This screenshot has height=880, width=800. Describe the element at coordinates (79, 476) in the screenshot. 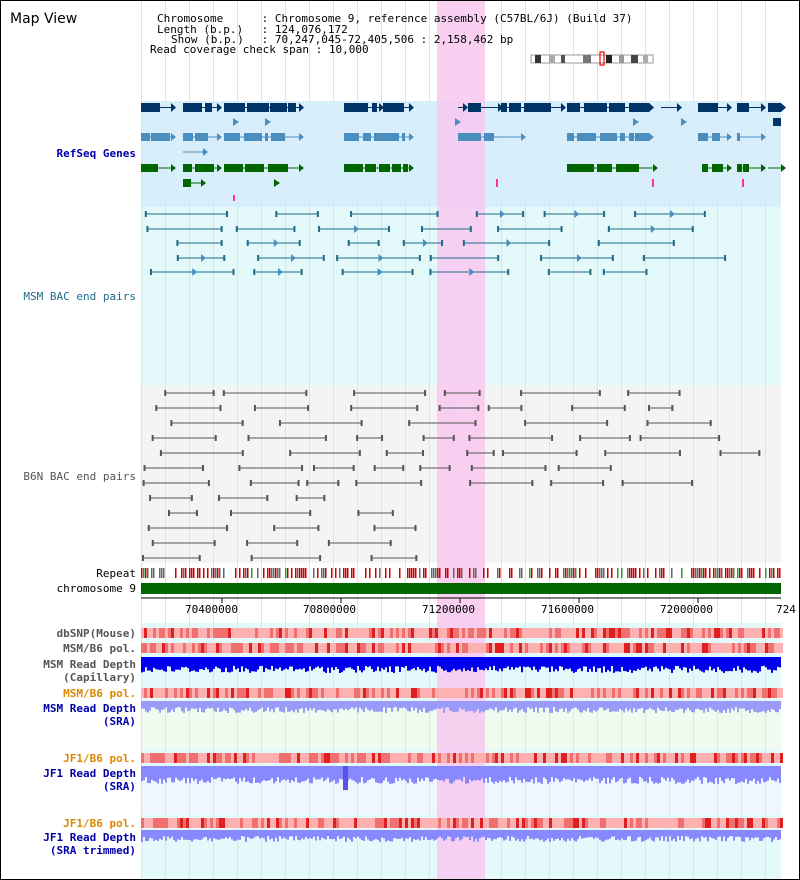

I see `track-label-b6n-bac: B6N BAC end pairs` at that location.